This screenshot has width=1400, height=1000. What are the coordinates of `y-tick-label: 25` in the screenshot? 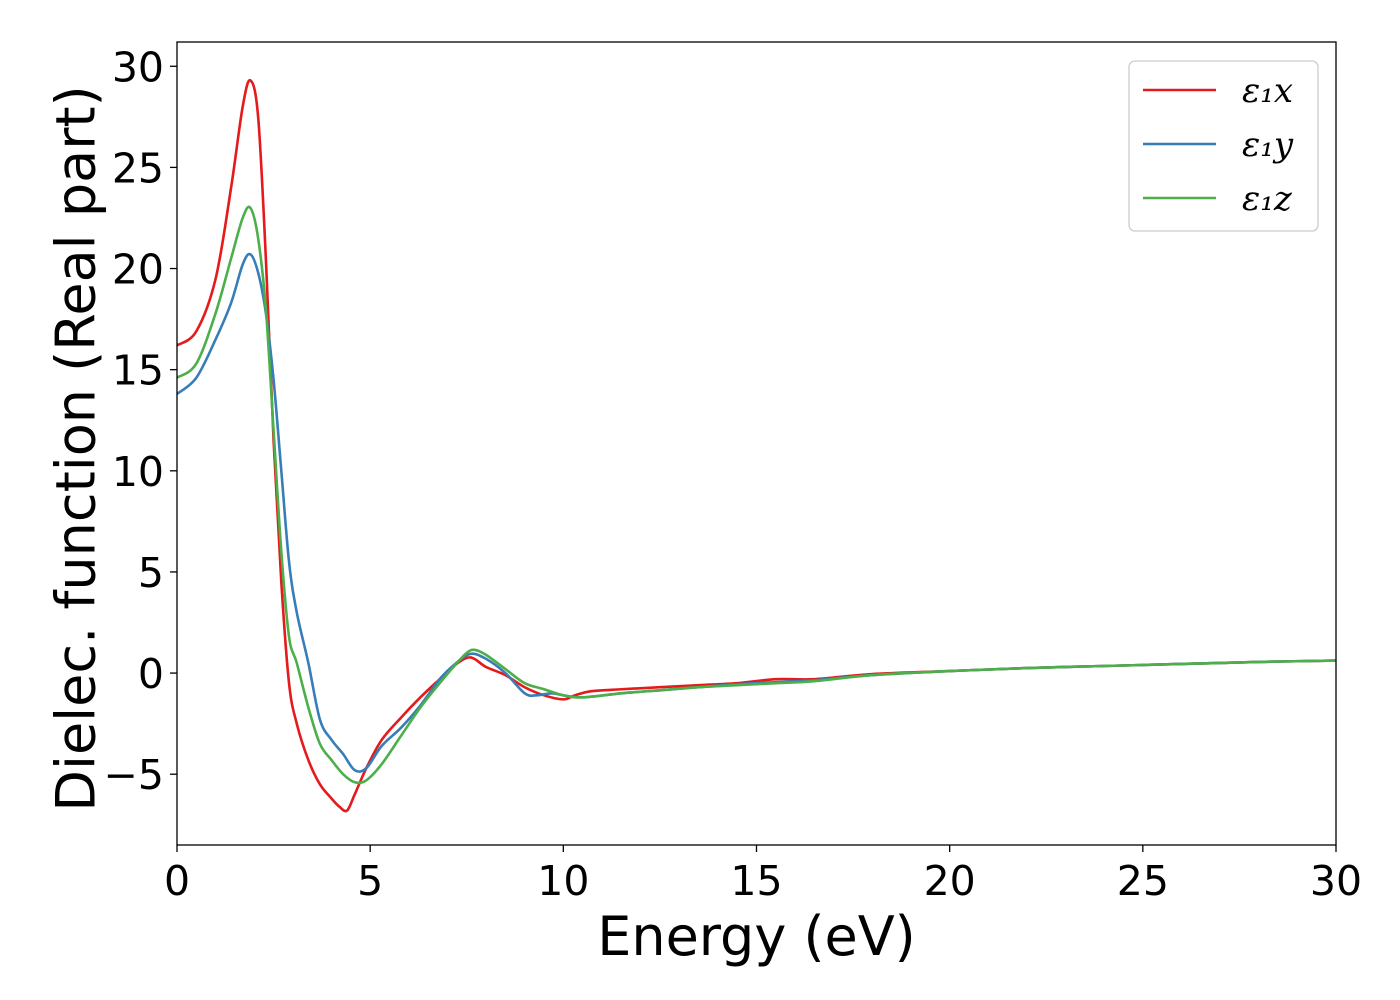 It's located at (138, 168).